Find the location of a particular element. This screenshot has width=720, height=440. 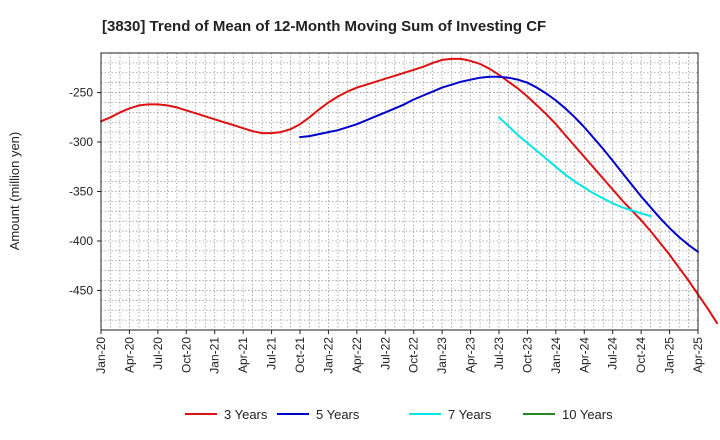

x-tick-label: Apr-20 is located at coordinates (129, 355).